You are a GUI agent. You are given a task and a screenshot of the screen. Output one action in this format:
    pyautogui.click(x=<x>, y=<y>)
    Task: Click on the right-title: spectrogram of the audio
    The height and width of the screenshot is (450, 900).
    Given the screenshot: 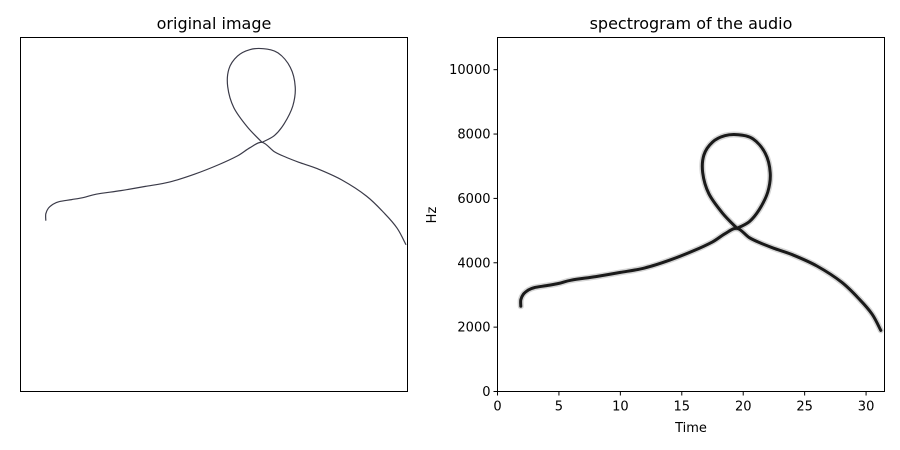 What is the action you would take?
    pyautogui.click(x=691, y=23)
    